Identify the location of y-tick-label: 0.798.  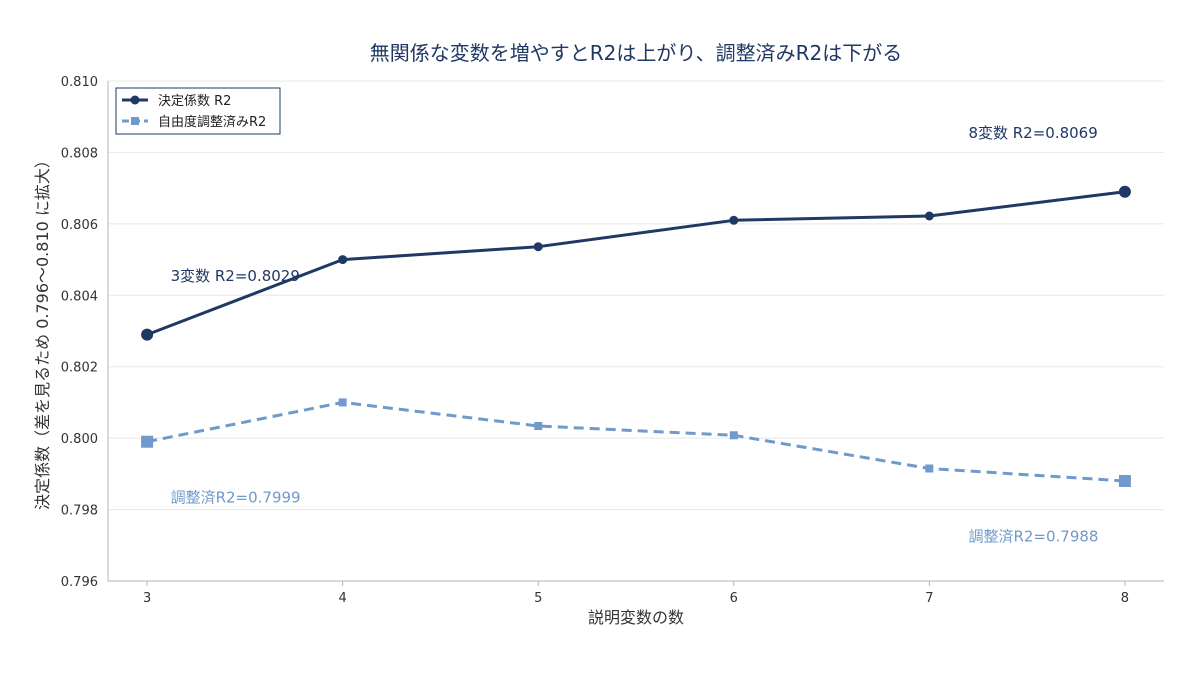
(79, 511).